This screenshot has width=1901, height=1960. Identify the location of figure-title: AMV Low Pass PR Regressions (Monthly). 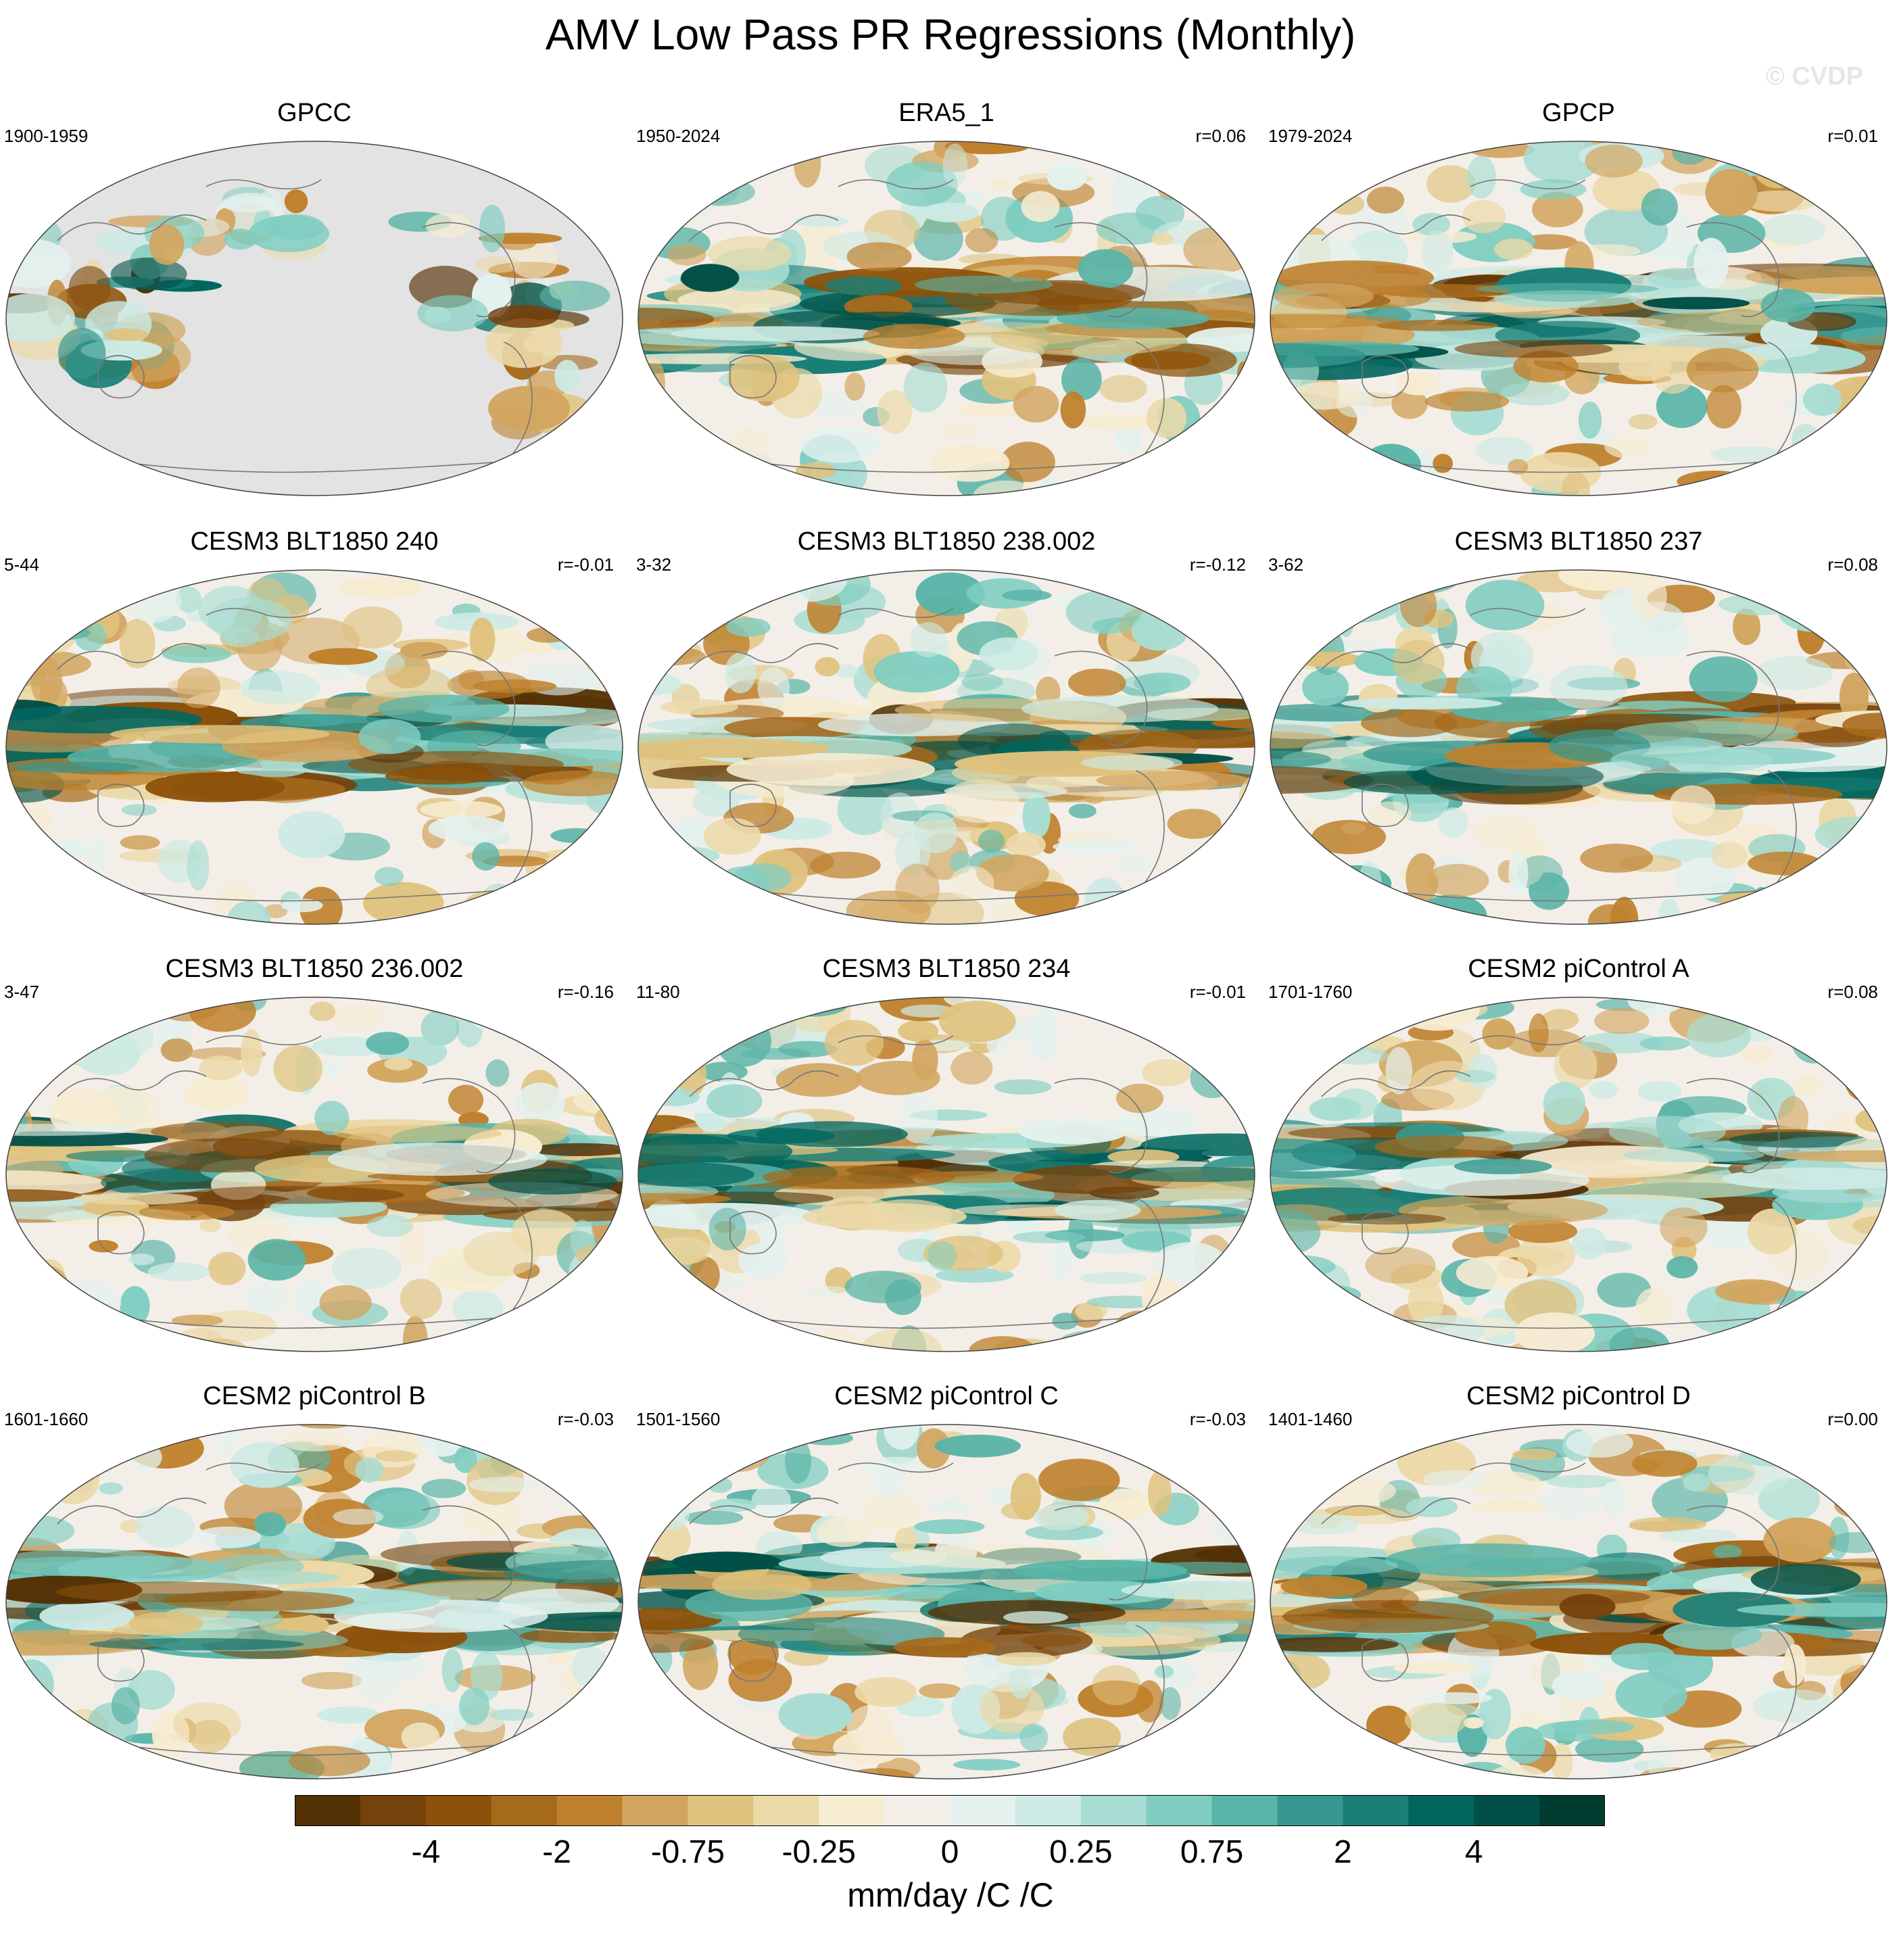
(950, 34).